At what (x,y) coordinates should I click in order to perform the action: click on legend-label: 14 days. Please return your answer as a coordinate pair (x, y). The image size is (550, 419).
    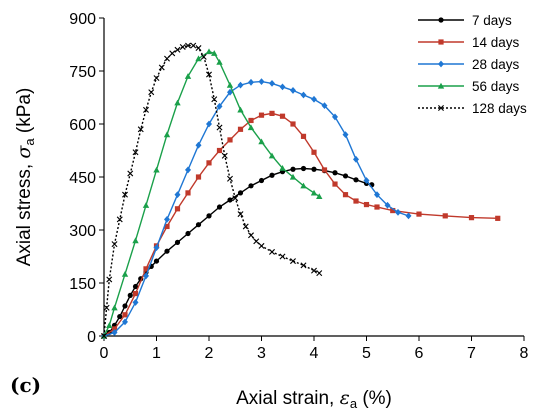
    Looking at the image, I should click on (496, 42).